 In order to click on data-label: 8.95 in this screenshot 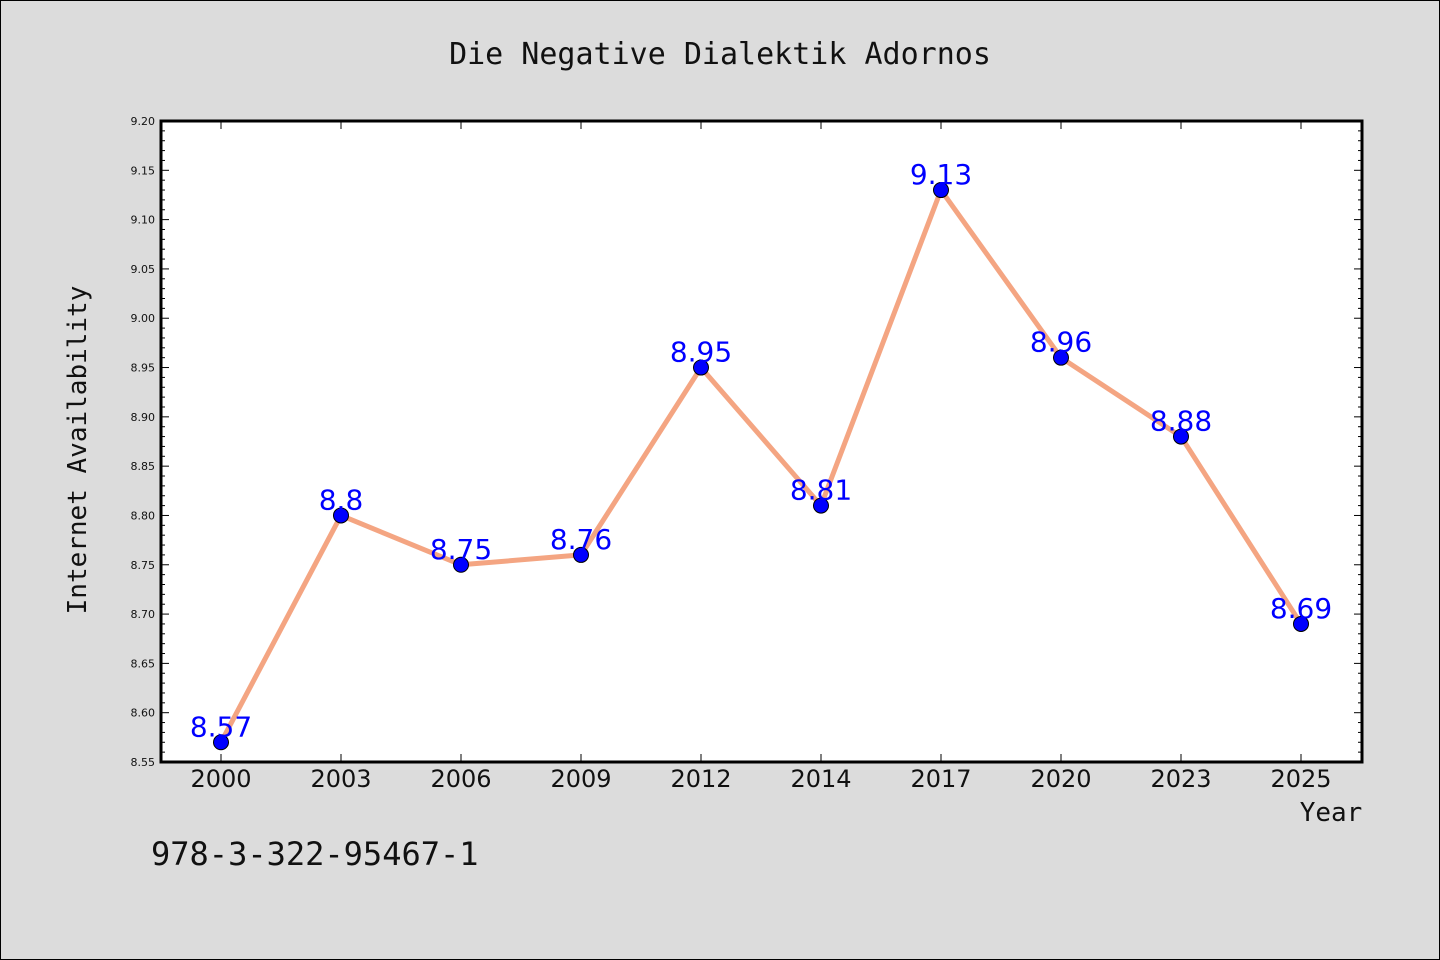, I will do `click(701, 352)`.